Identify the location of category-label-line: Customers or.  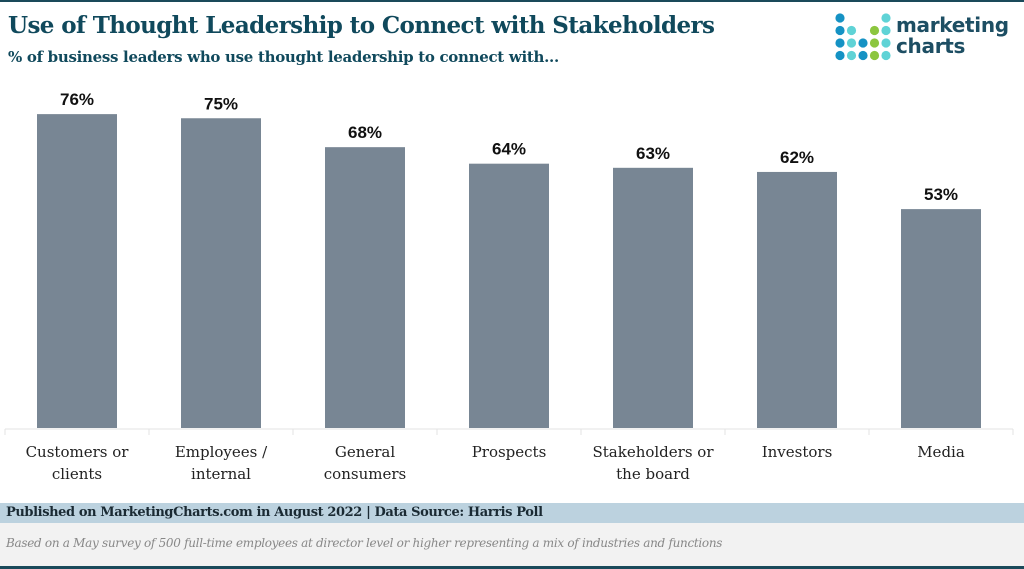
(78, 452).